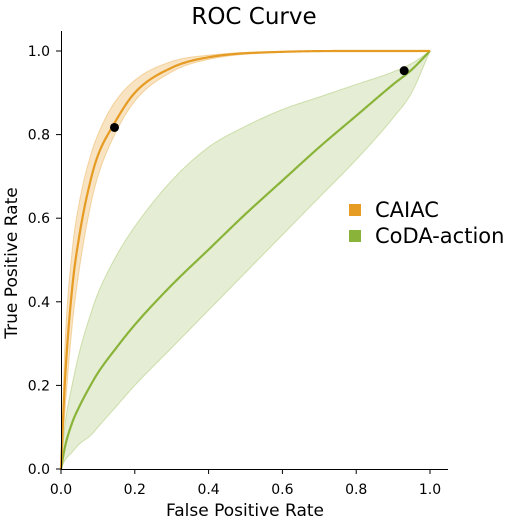  I want to click on legend-swatch-caiac, so click(355, 210).